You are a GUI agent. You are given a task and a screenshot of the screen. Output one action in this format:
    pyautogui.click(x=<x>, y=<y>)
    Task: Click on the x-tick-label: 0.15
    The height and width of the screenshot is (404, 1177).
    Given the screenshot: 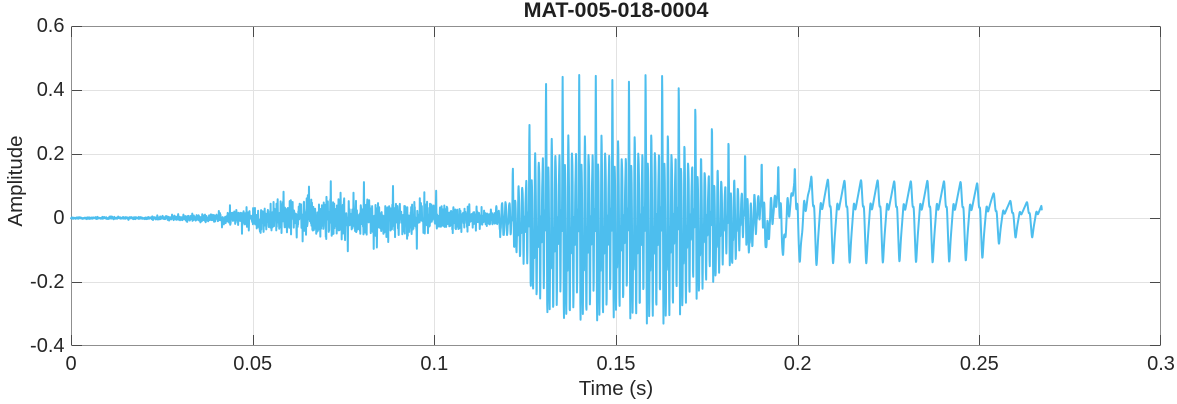 What is the action you would take?
    pyautogui.click(x=616, y=364)
    